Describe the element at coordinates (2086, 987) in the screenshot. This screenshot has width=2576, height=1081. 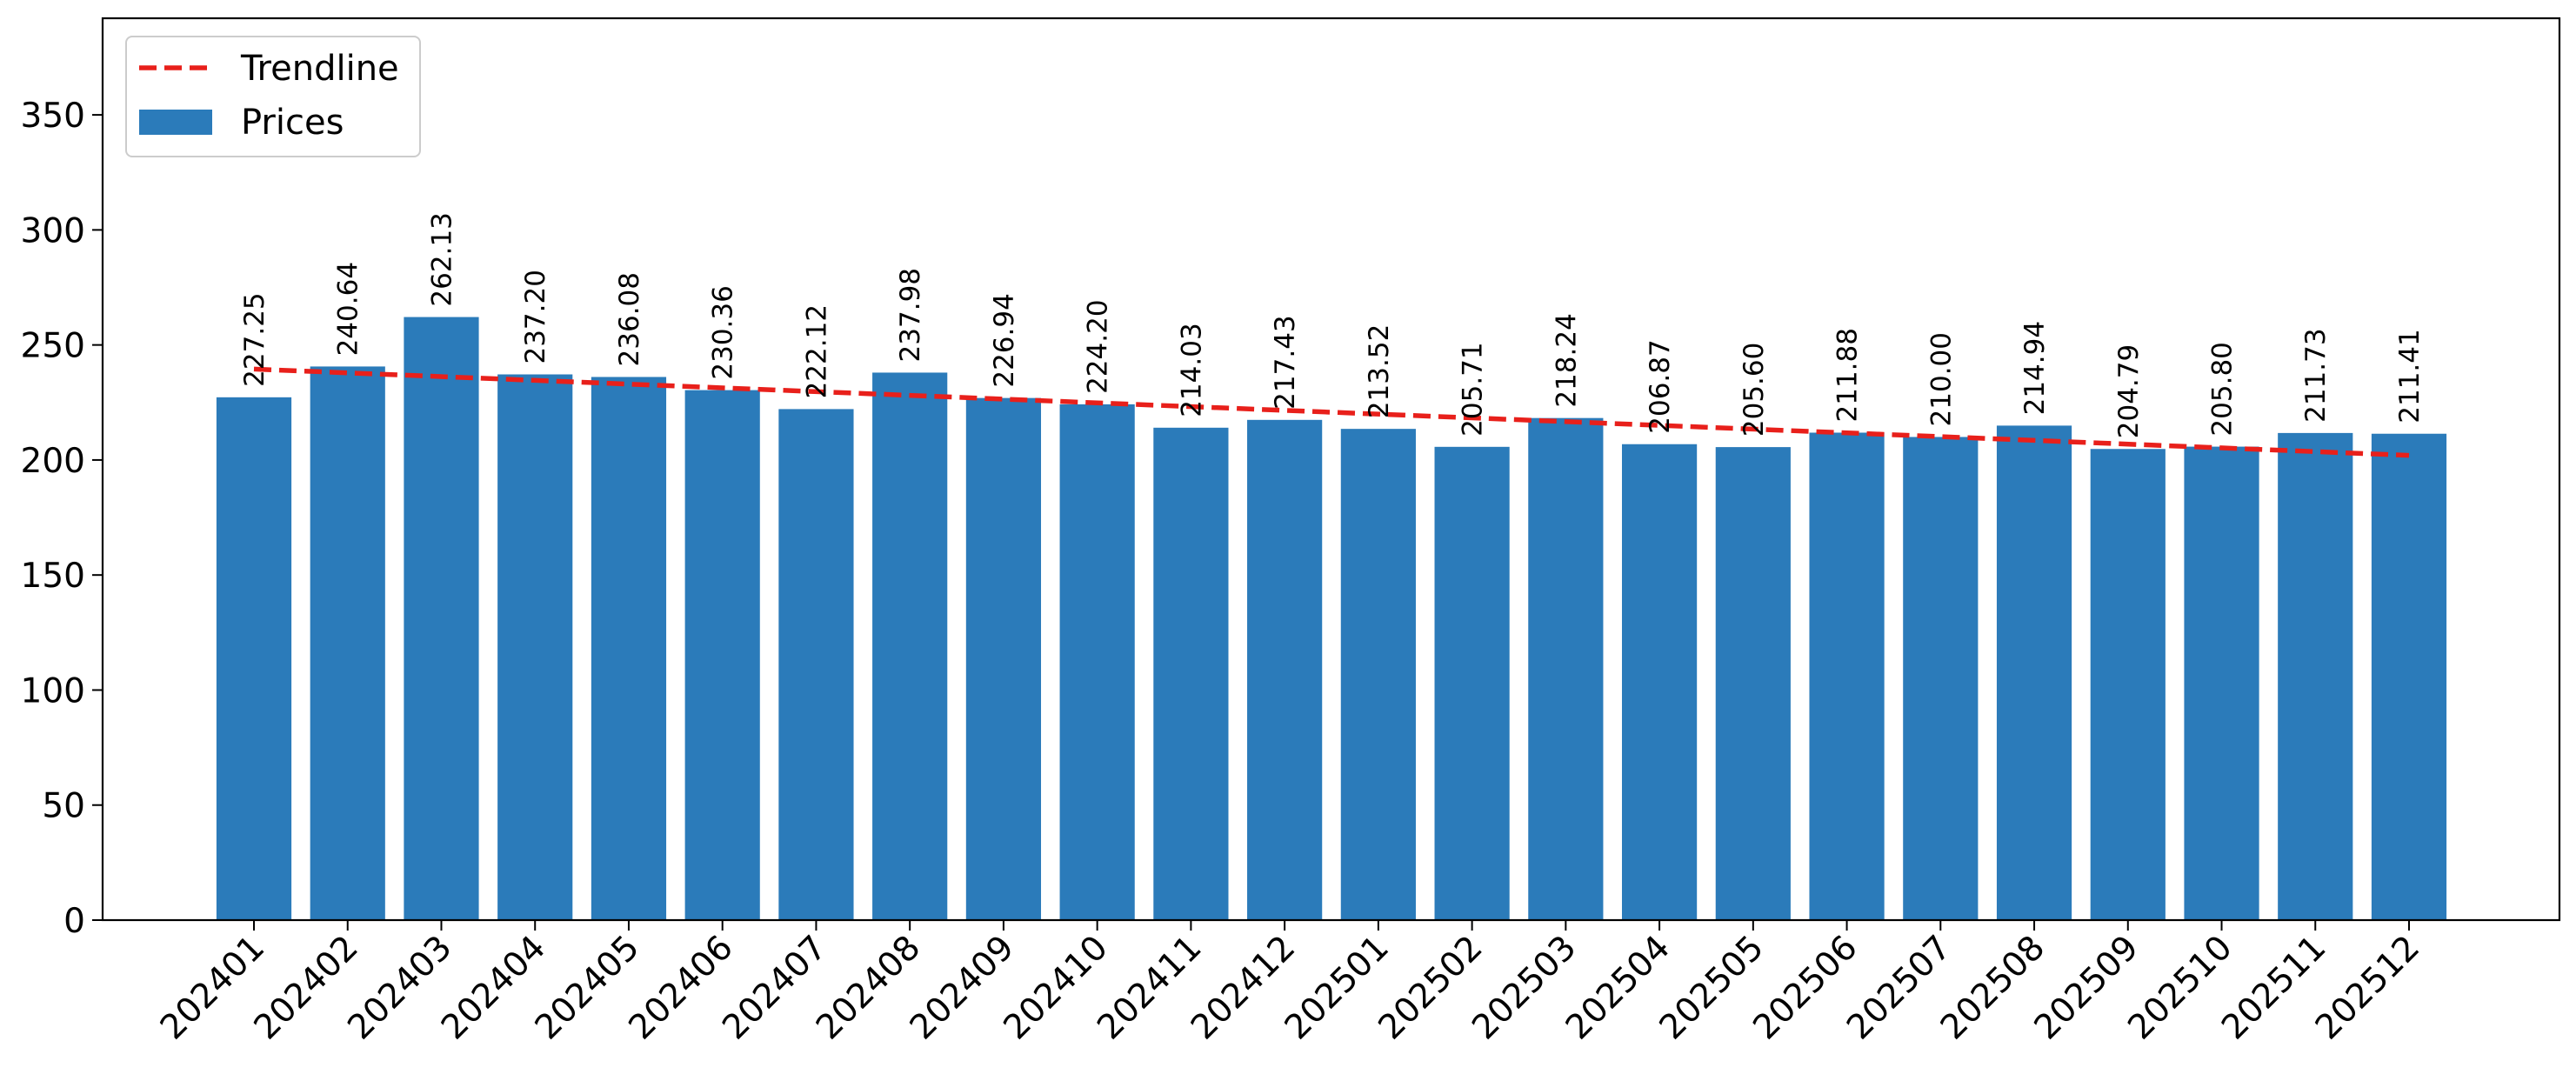
I see `x-tick-label: 202509` at that location.